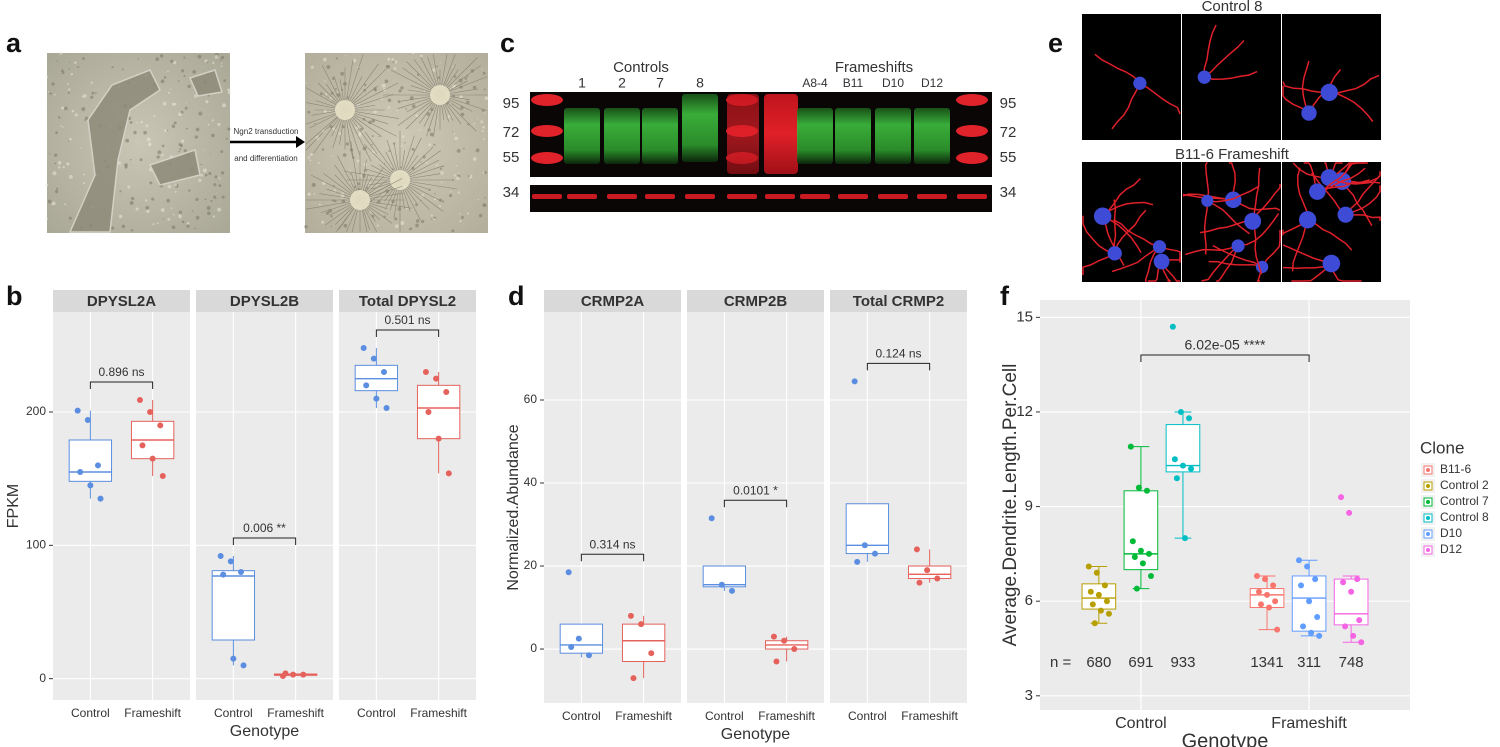 The image size is (1500, 747). What do you see at coordinates (641, 67) in the screenshot?
I see `blot-group: Controls` at bounding box center [641, 67].